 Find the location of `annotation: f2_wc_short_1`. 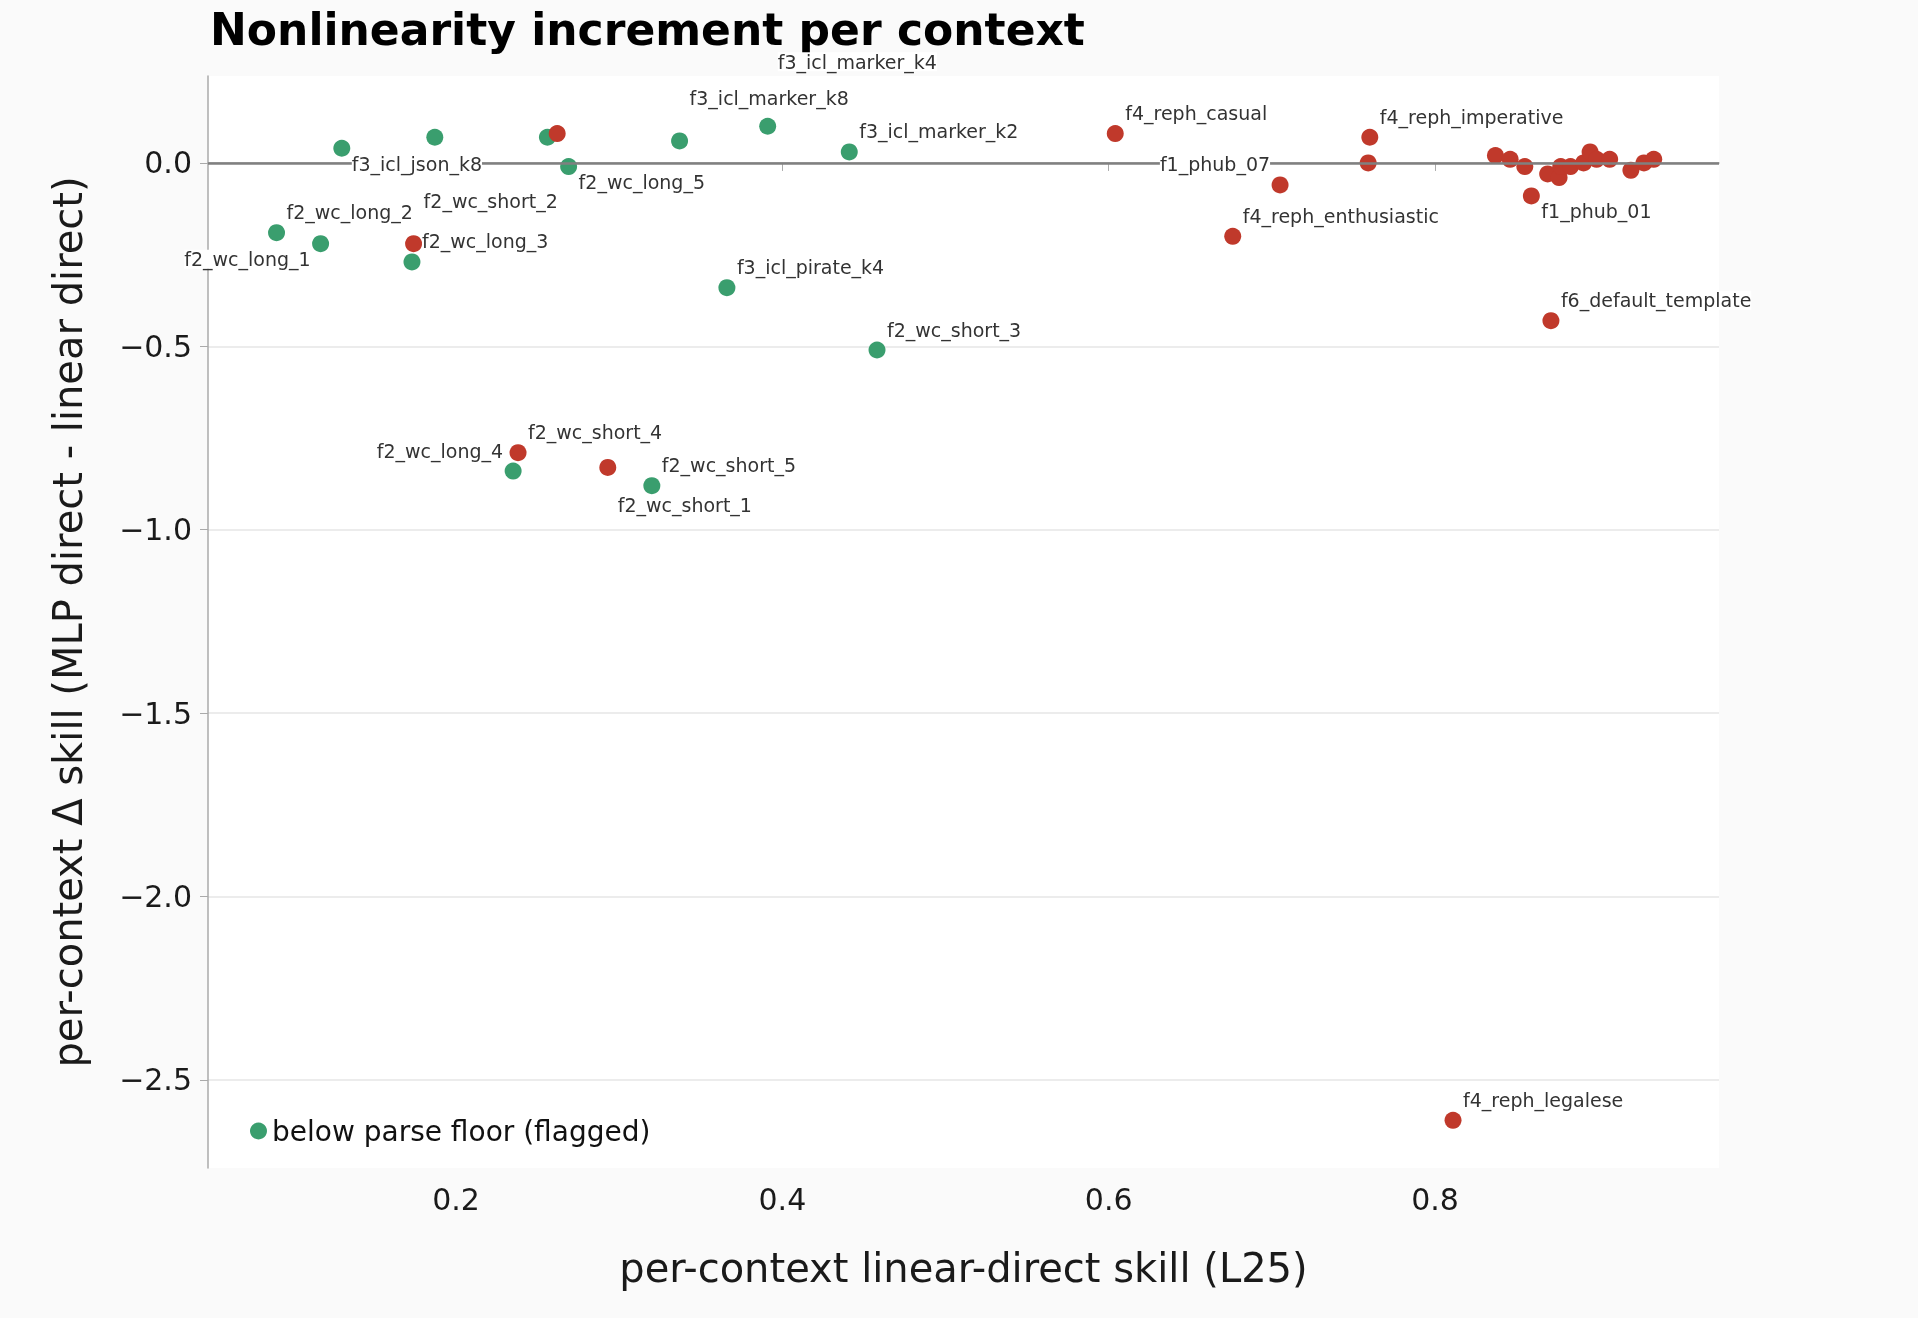

annotation: f2_wc_short_1 is located at coordinates (684, 505).